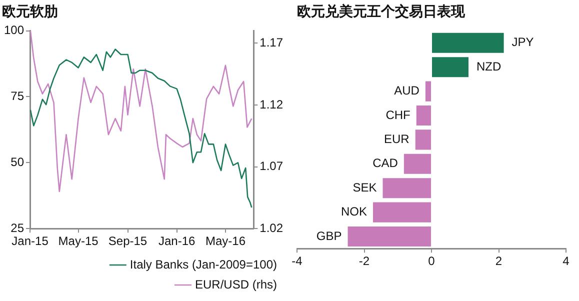 This screenshot has width=579, height=301. I want to click on y-tick-label: SEK, so click(364, 187).